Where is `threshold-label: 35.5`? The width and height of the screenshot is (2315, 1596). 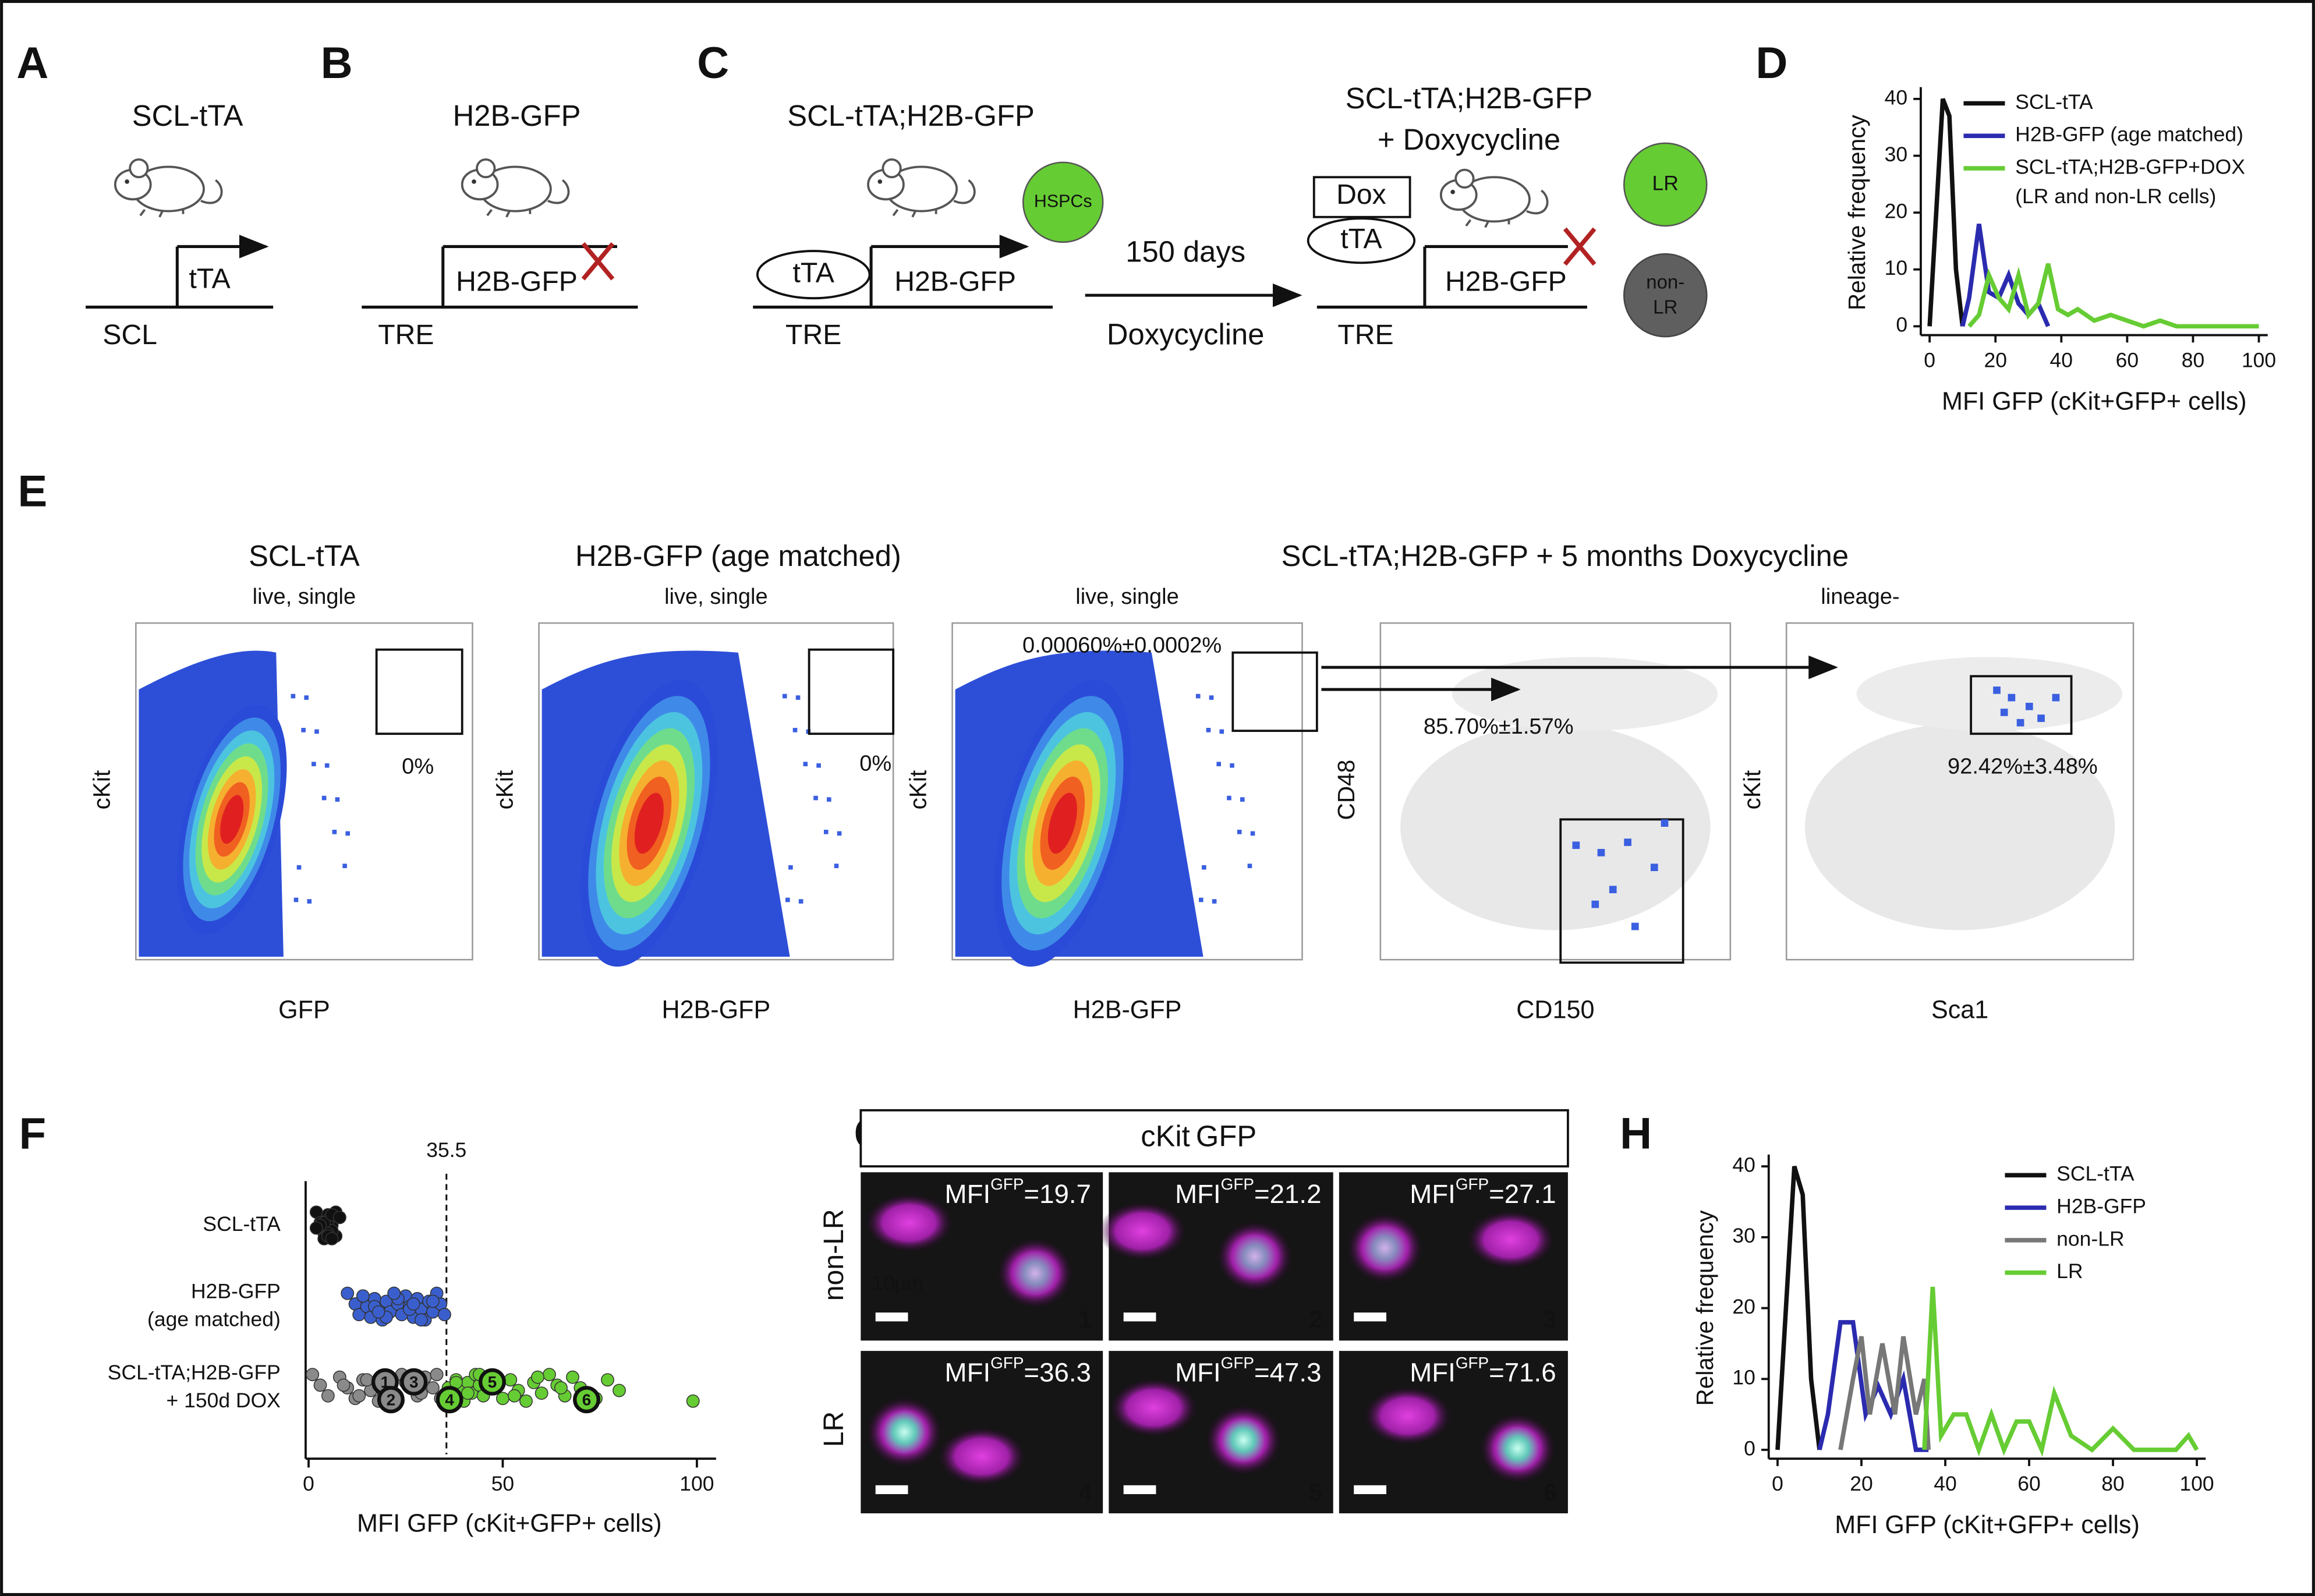
threshold-label: 35.5 is located at coordinates (446, 1150).